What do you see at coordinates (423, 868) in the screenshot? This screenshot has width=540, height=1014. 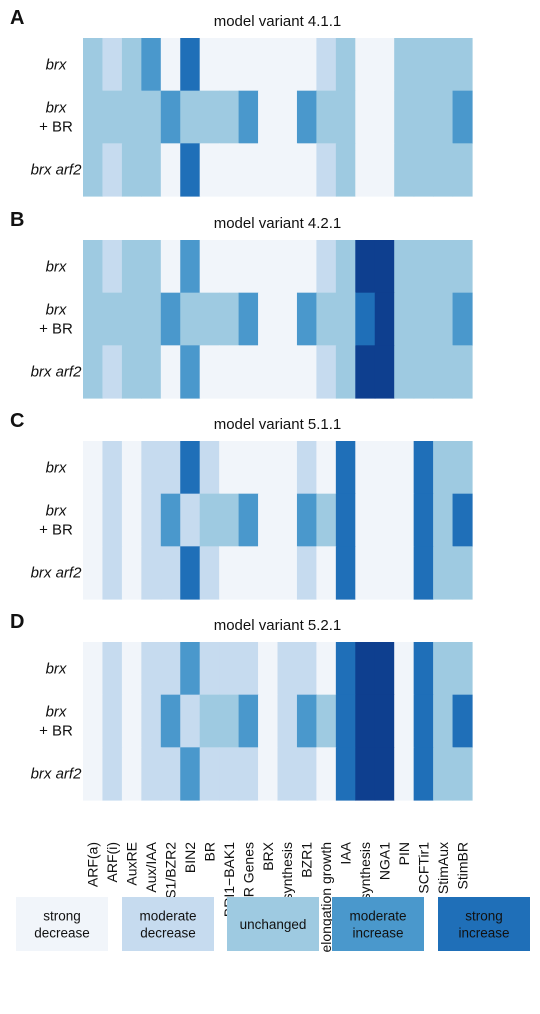 I see `column-label: SCFTir1` at bounding box center [423, 868].